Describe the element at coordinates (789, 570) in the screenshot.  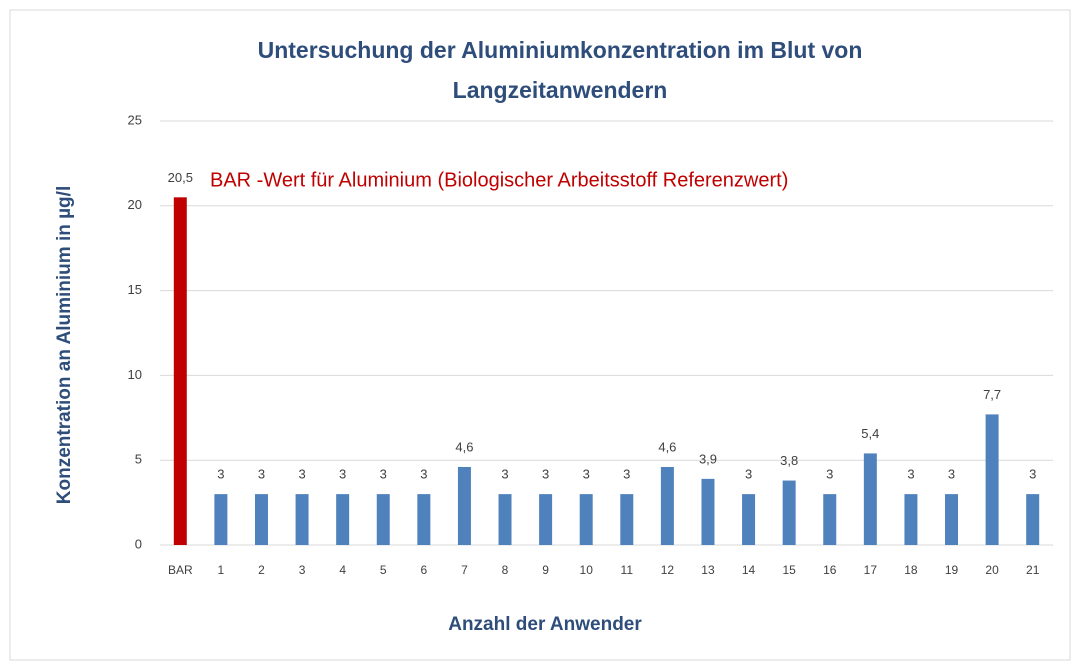
I see `x-tick-label: 15` at that location.